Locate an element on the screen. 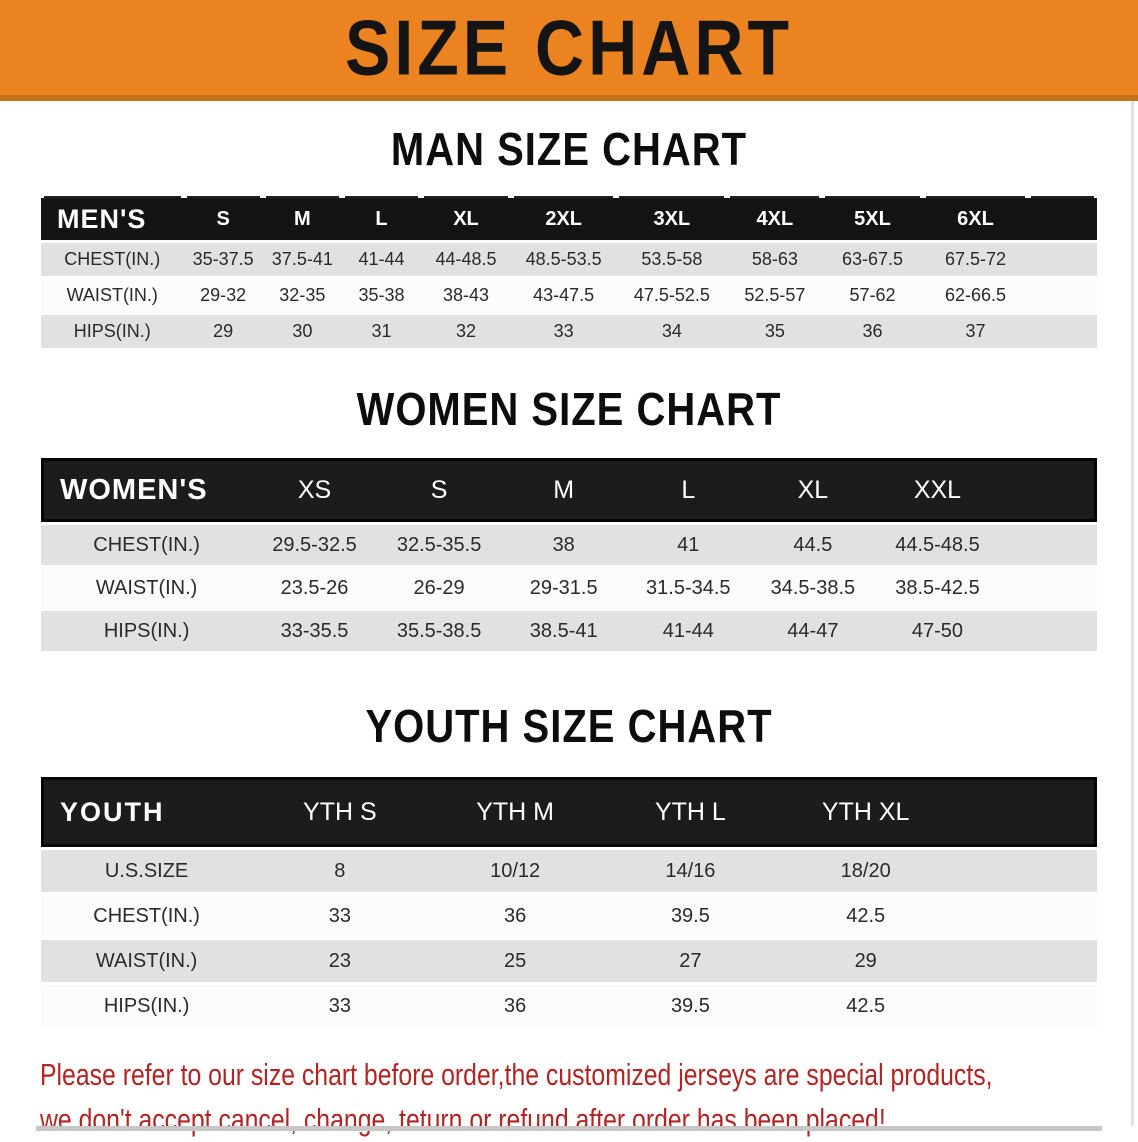 This screenshot has width=1138, height=1142. size-value: 30 is located at coordinates (302, 331).